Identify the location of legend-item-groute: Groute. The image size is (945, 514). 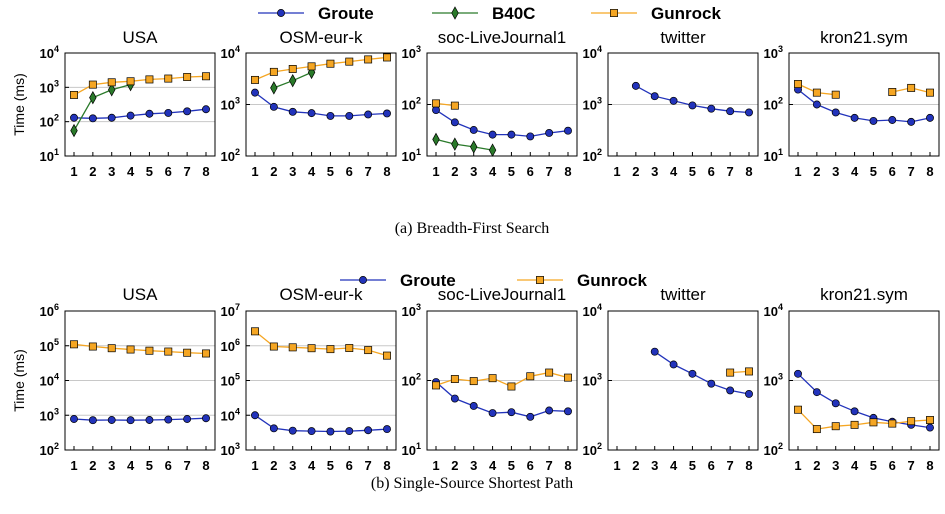
(398, 280).